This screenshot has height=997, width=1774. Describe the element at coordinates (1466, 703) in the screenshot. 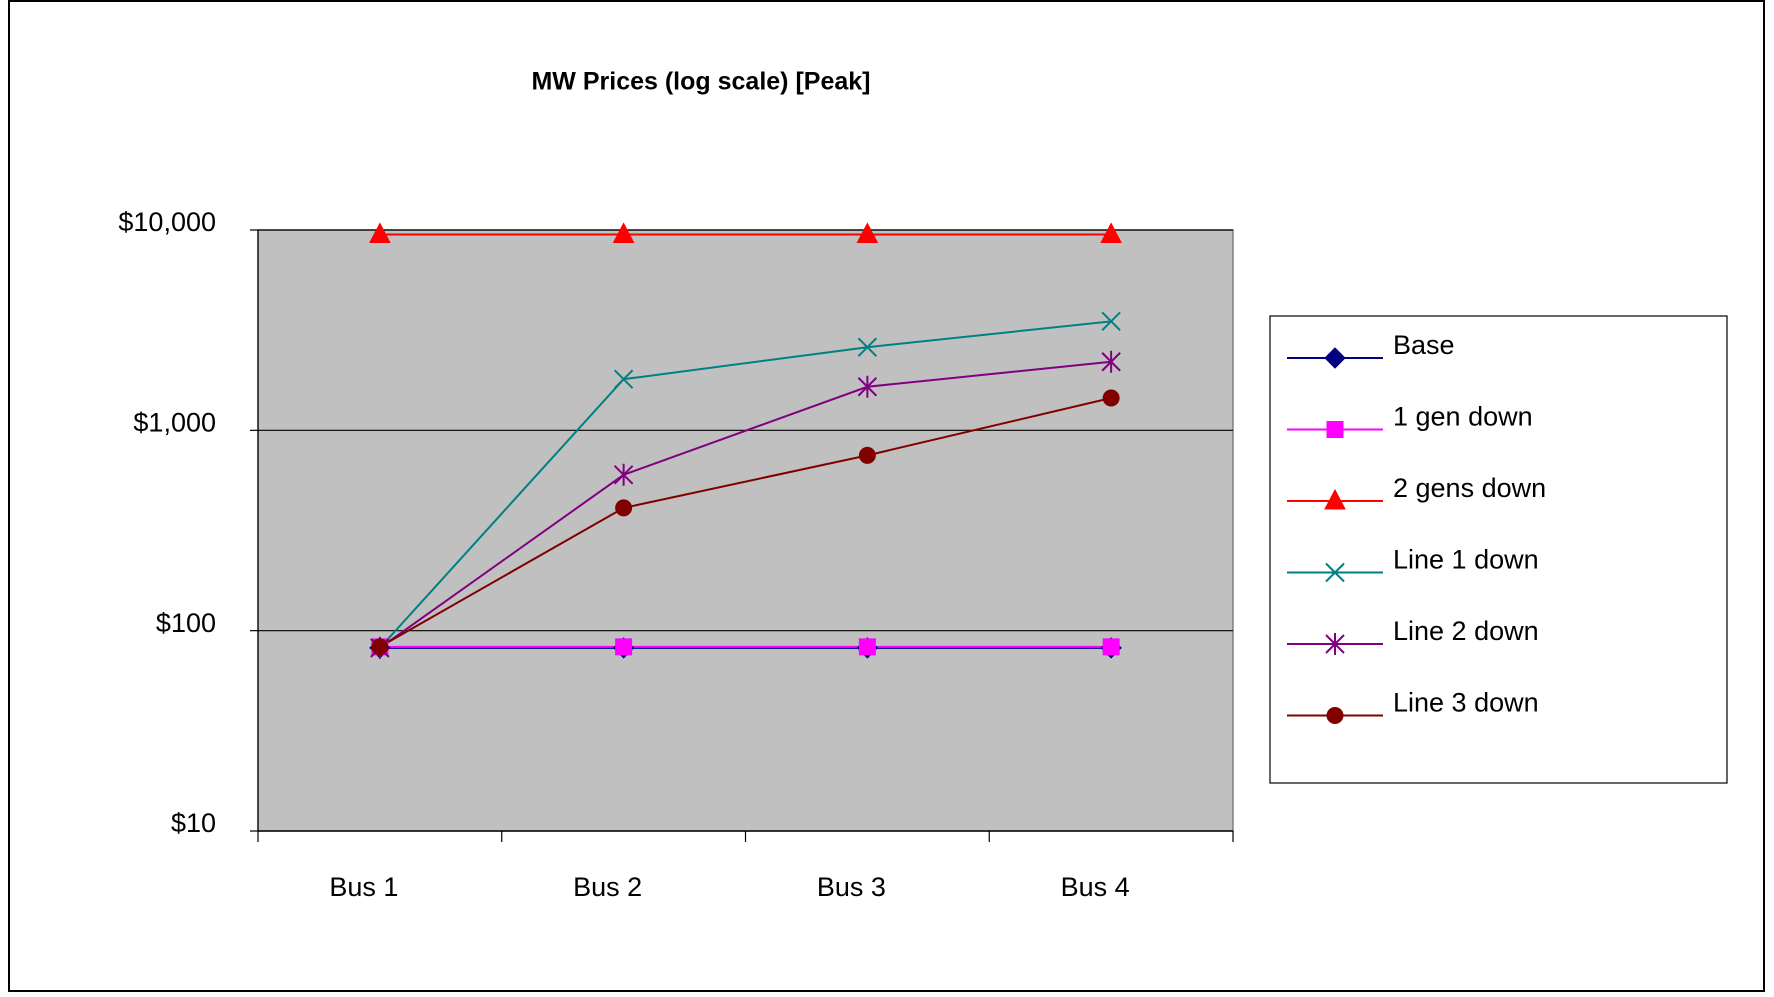

I see `legend-label: Line 3 down` at that location.